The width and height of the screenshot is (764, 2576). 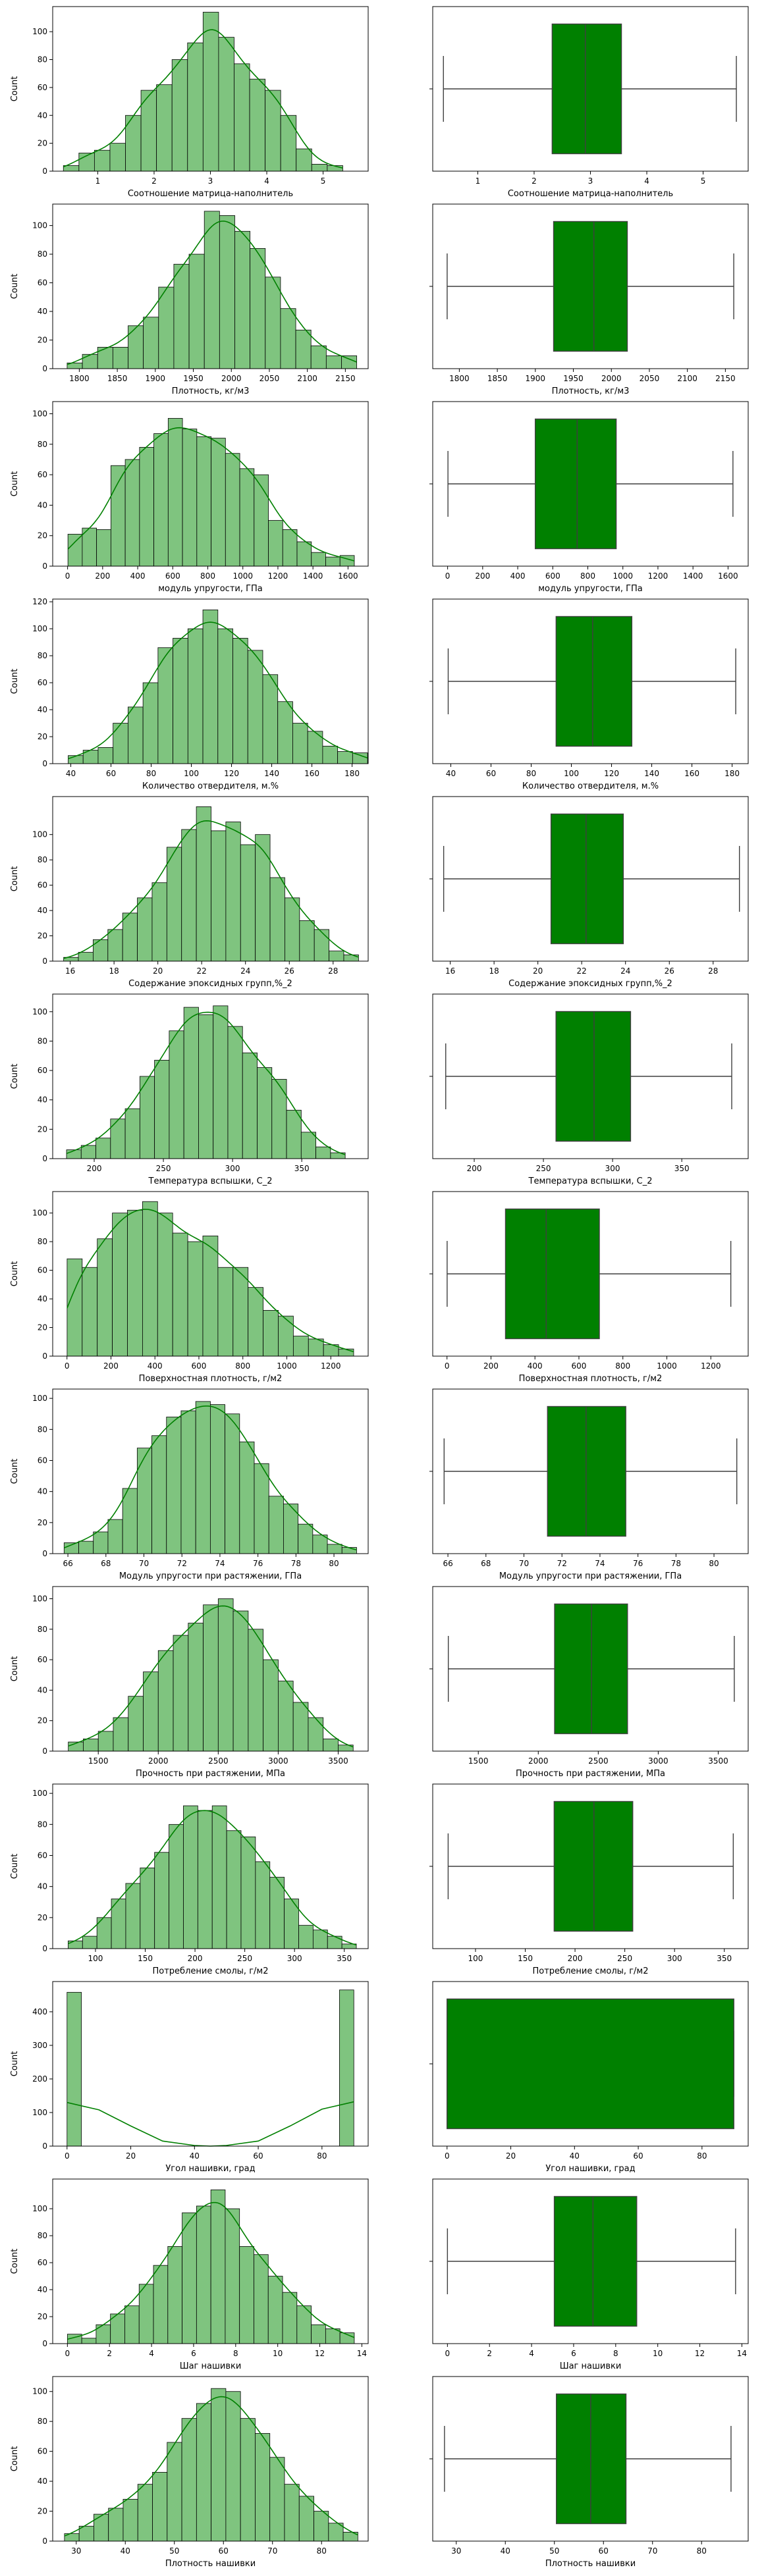 I want to click on x-tick-label: 6, so click(x=573, y=2353).